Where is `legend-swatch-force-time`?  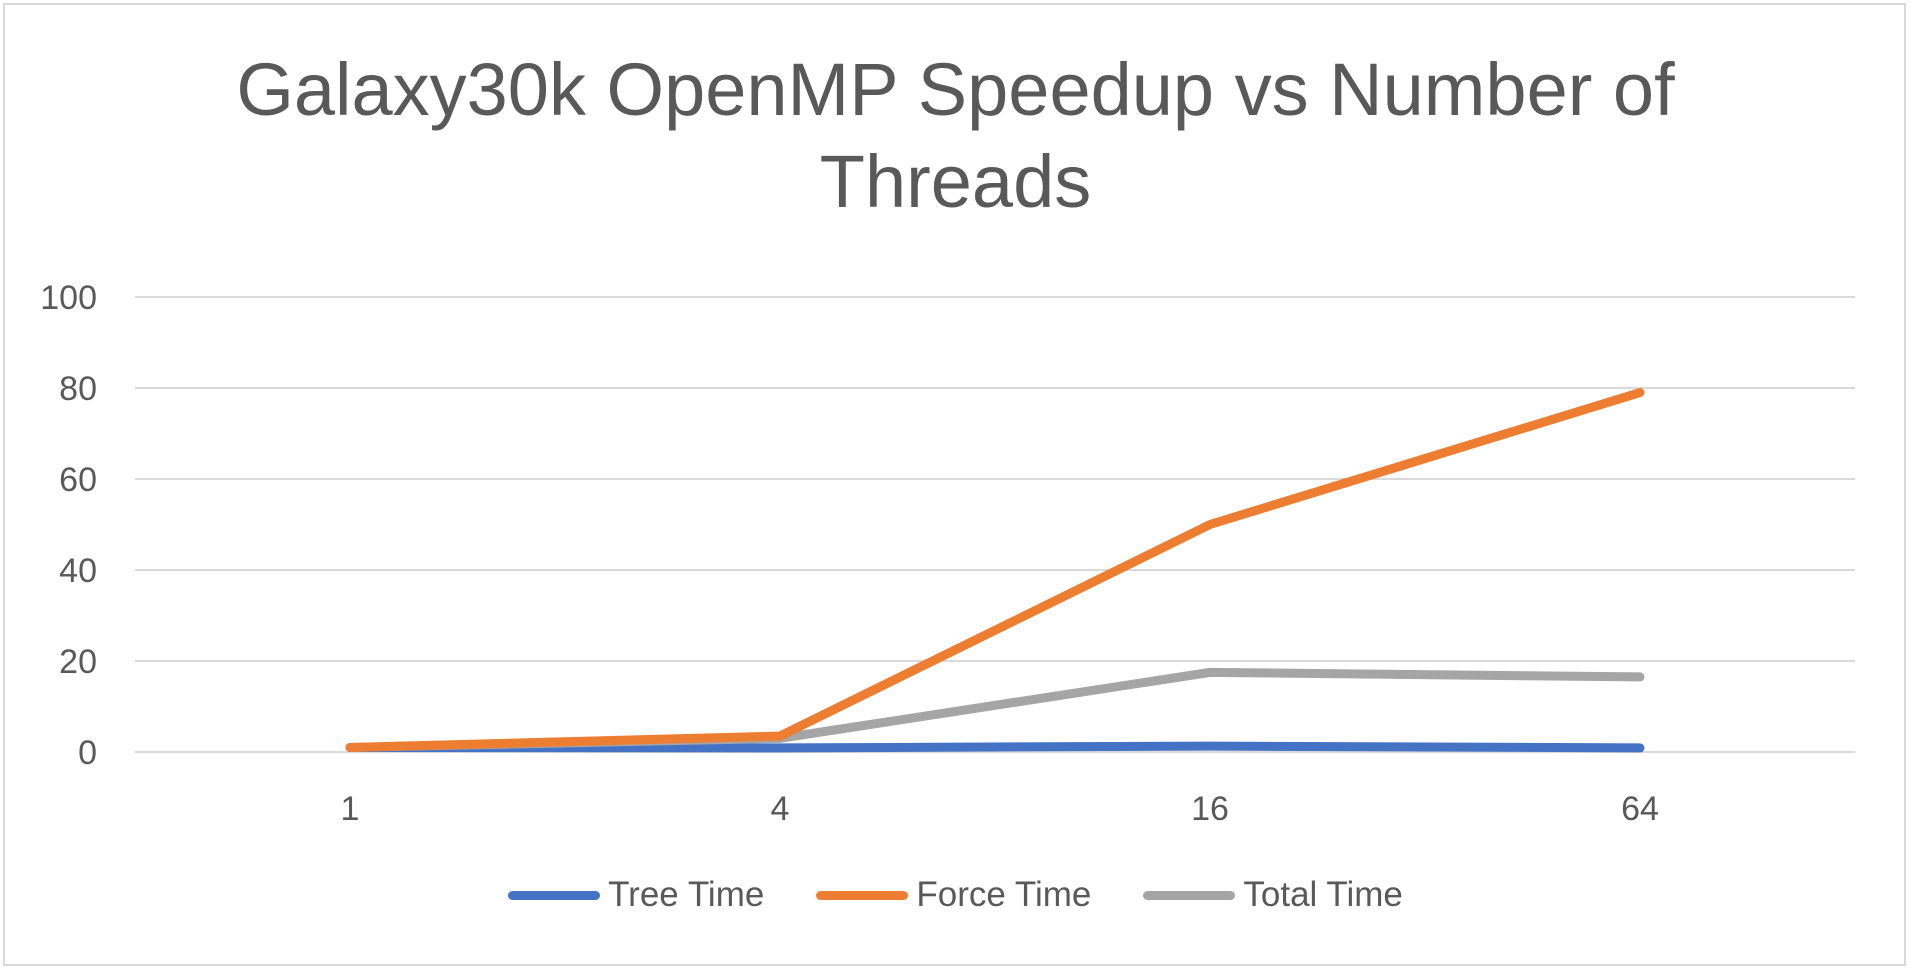 legend-swatch-force-time is located at coordinates (862, 895).